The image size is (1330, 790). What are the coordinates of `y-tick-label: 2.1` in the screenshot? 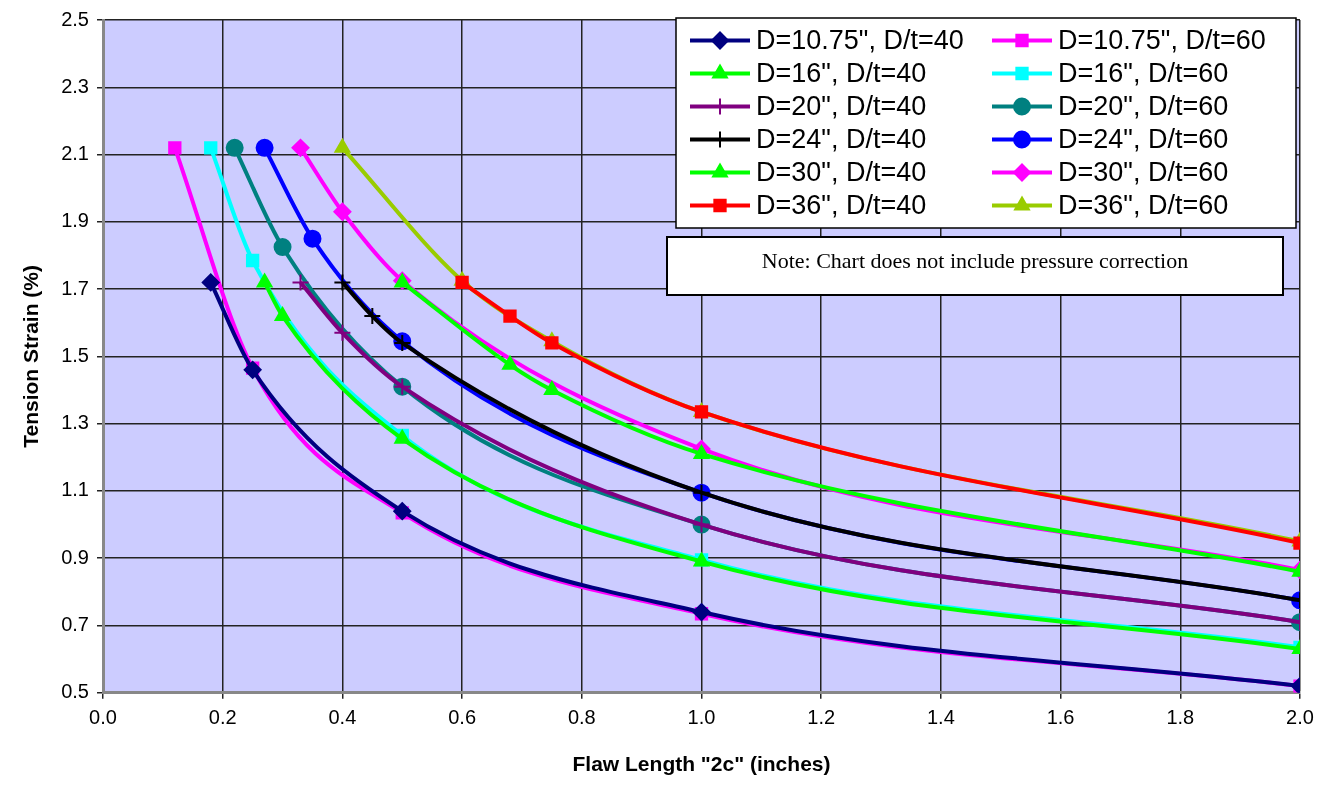 It's located at (75, 153).